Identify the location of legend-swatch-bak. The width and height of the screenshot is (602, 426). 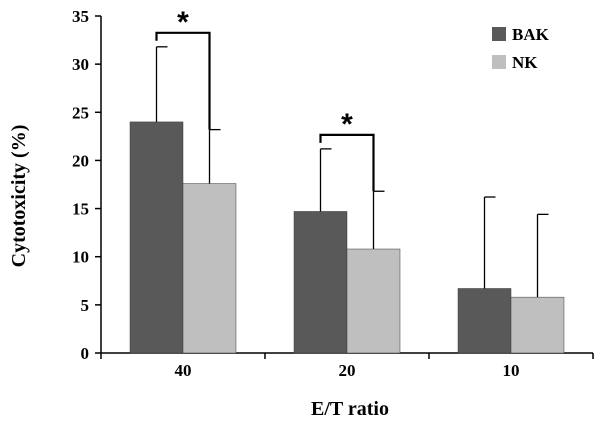
(499, 34).